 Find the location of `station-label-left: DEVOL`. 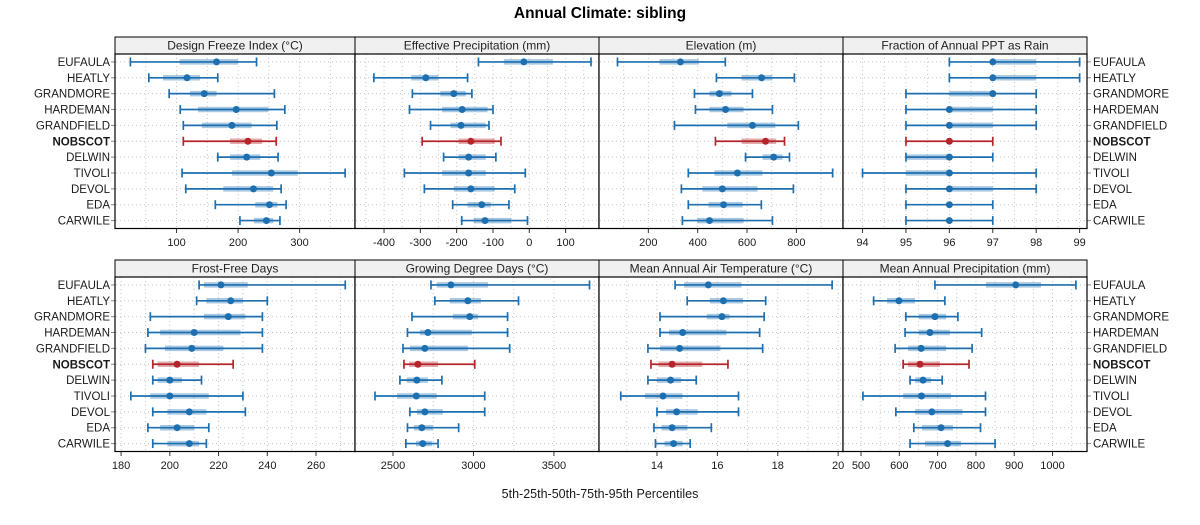

station-label-left: DEVOL is located at coordinates (91, 190).